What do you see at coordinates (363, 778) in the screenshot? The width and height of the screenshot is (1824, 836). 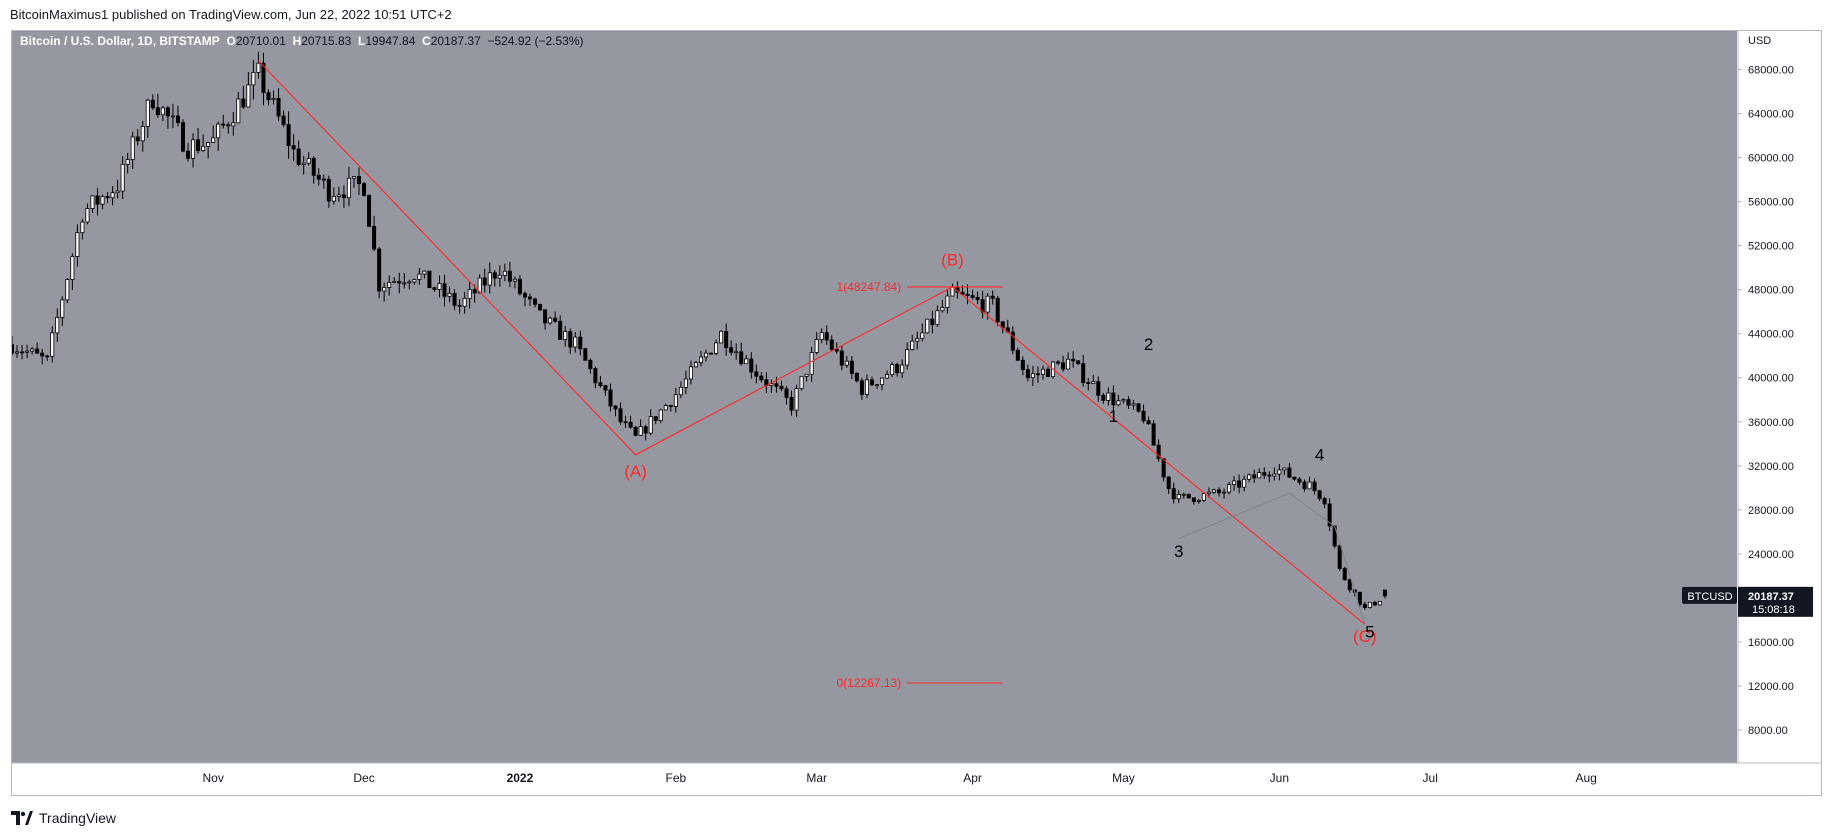 I see `time-tick-label: Dec` at bounding box center [363, 778].